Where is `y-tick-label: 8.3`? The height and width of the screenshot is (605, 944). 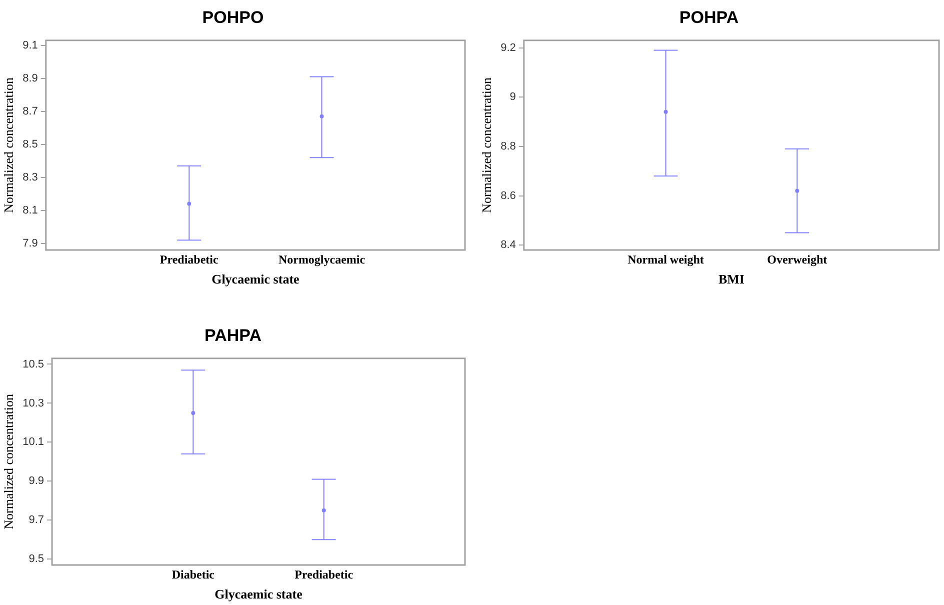
y-tick-label: 8.3 is located at coordinates (30, 177).